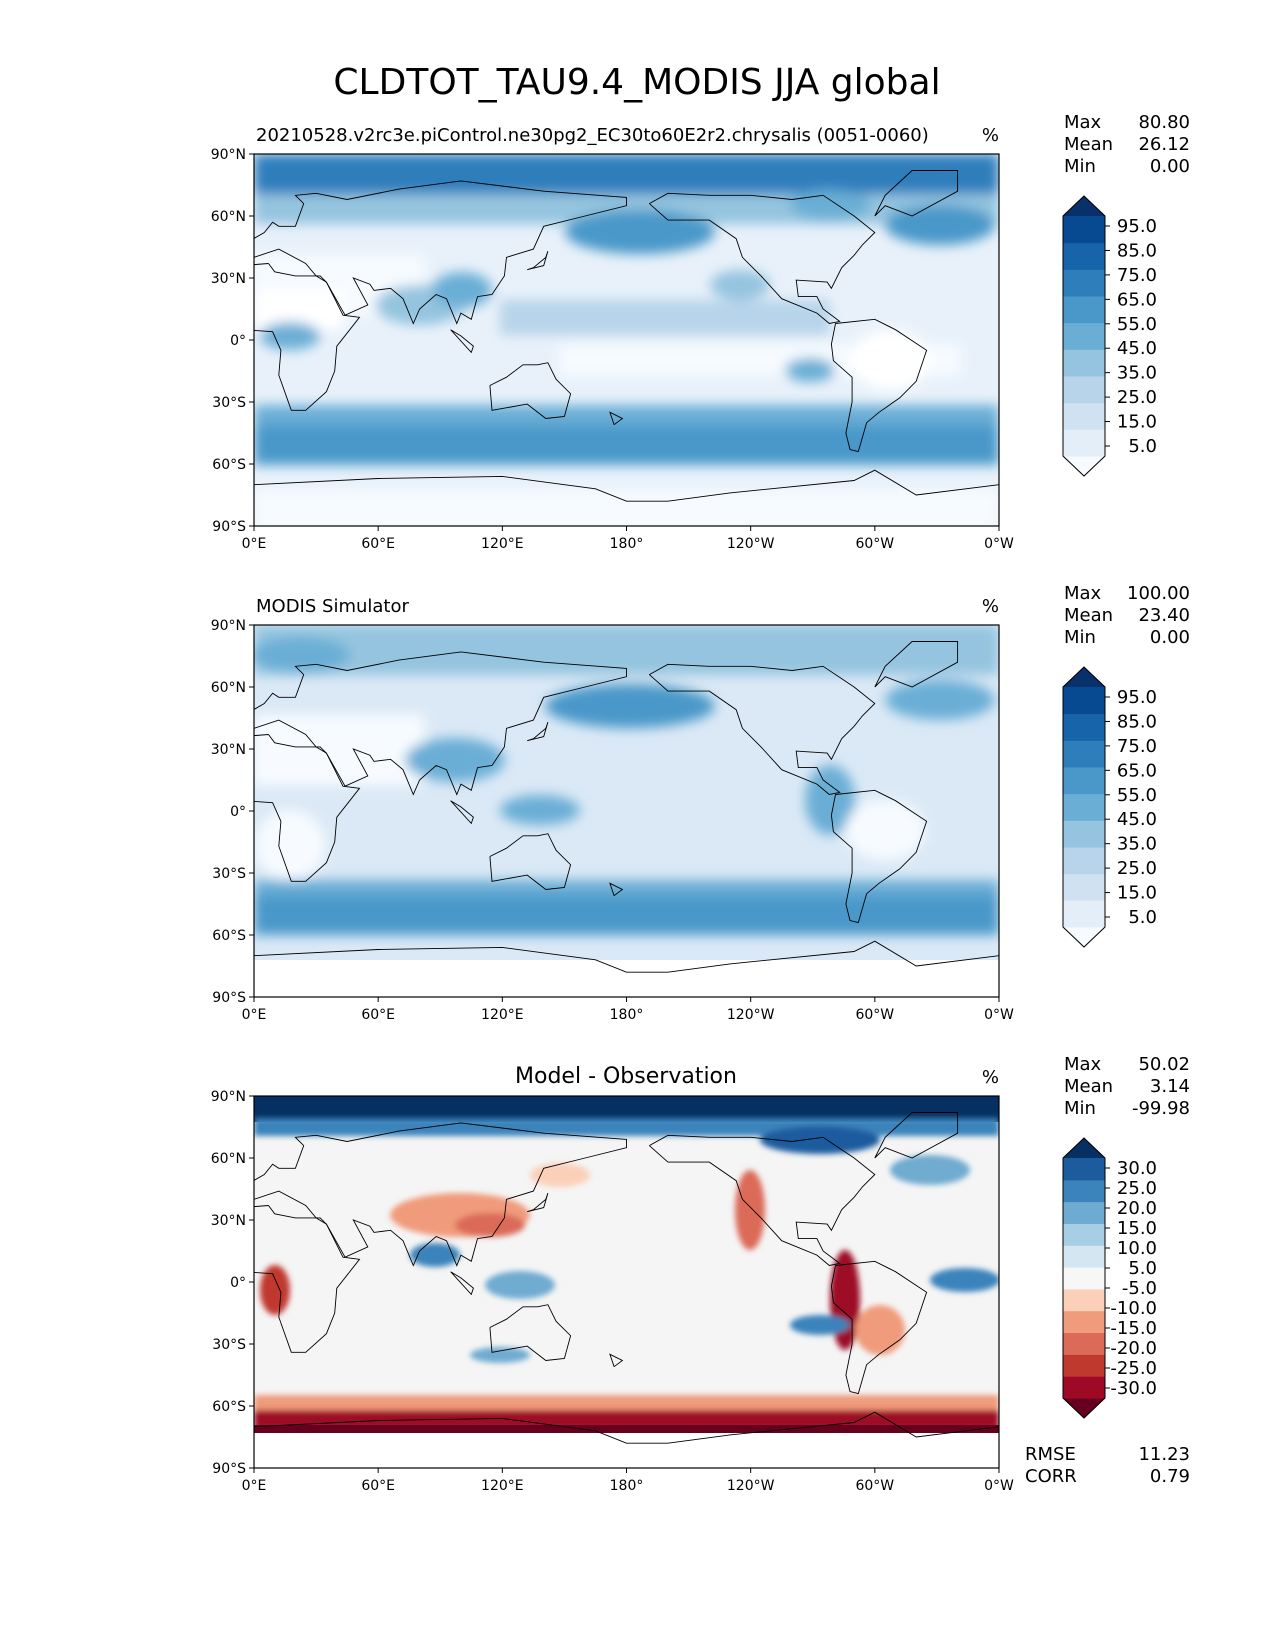  I want to click on map-diff, so click(626, 1282).